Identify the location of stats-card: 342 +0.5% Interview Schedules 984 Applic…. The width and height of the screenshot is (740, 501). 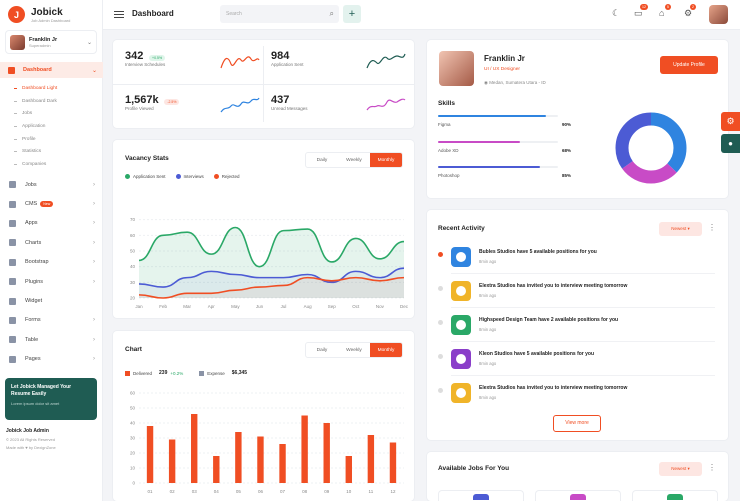
(263, 84).